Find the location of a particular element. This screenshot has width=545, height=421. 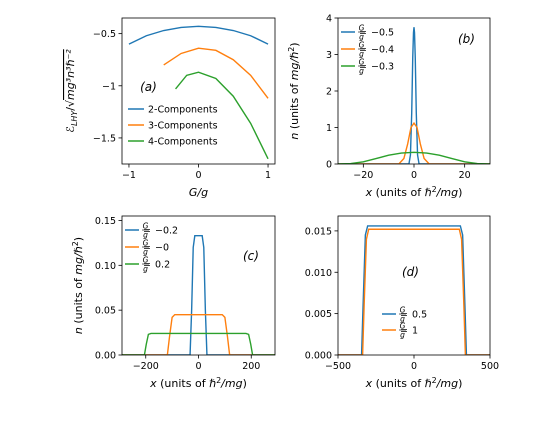

legend-ratio-label: Gg −0.5 = is located at coordinates (376, 33).